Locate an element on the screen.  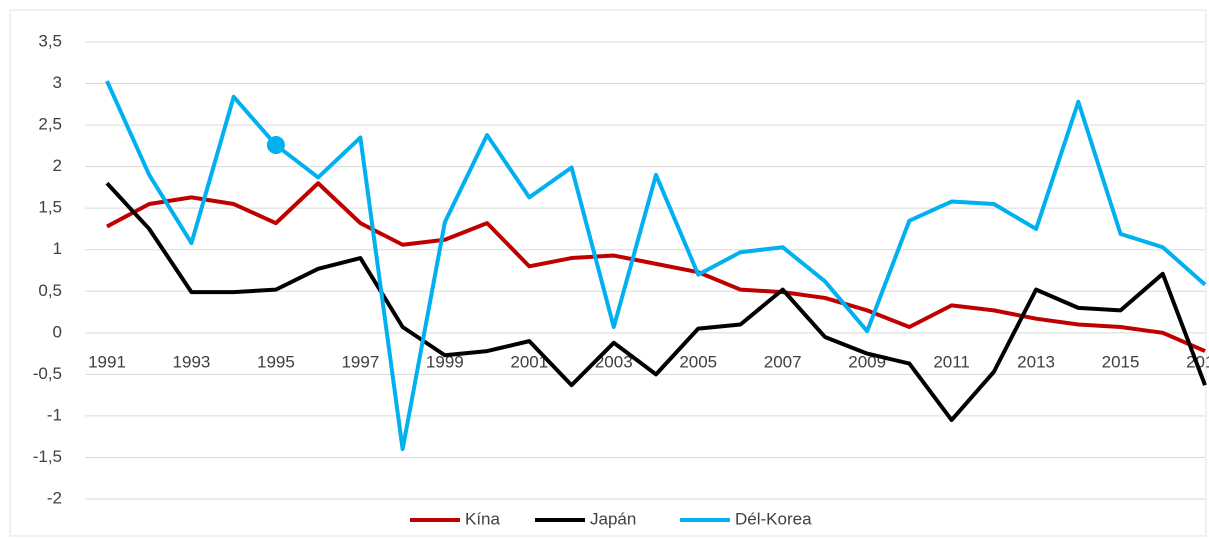
x-tick-label: 1997 is located at coordinates (360, 361).